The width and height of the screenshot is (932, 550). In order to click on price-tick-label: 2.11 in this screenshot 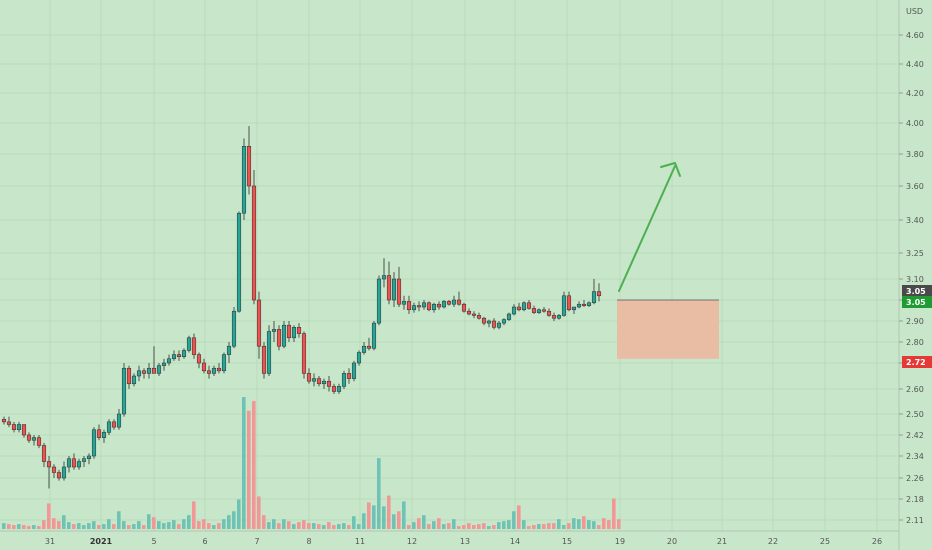, I will do `click(915, 520)`.